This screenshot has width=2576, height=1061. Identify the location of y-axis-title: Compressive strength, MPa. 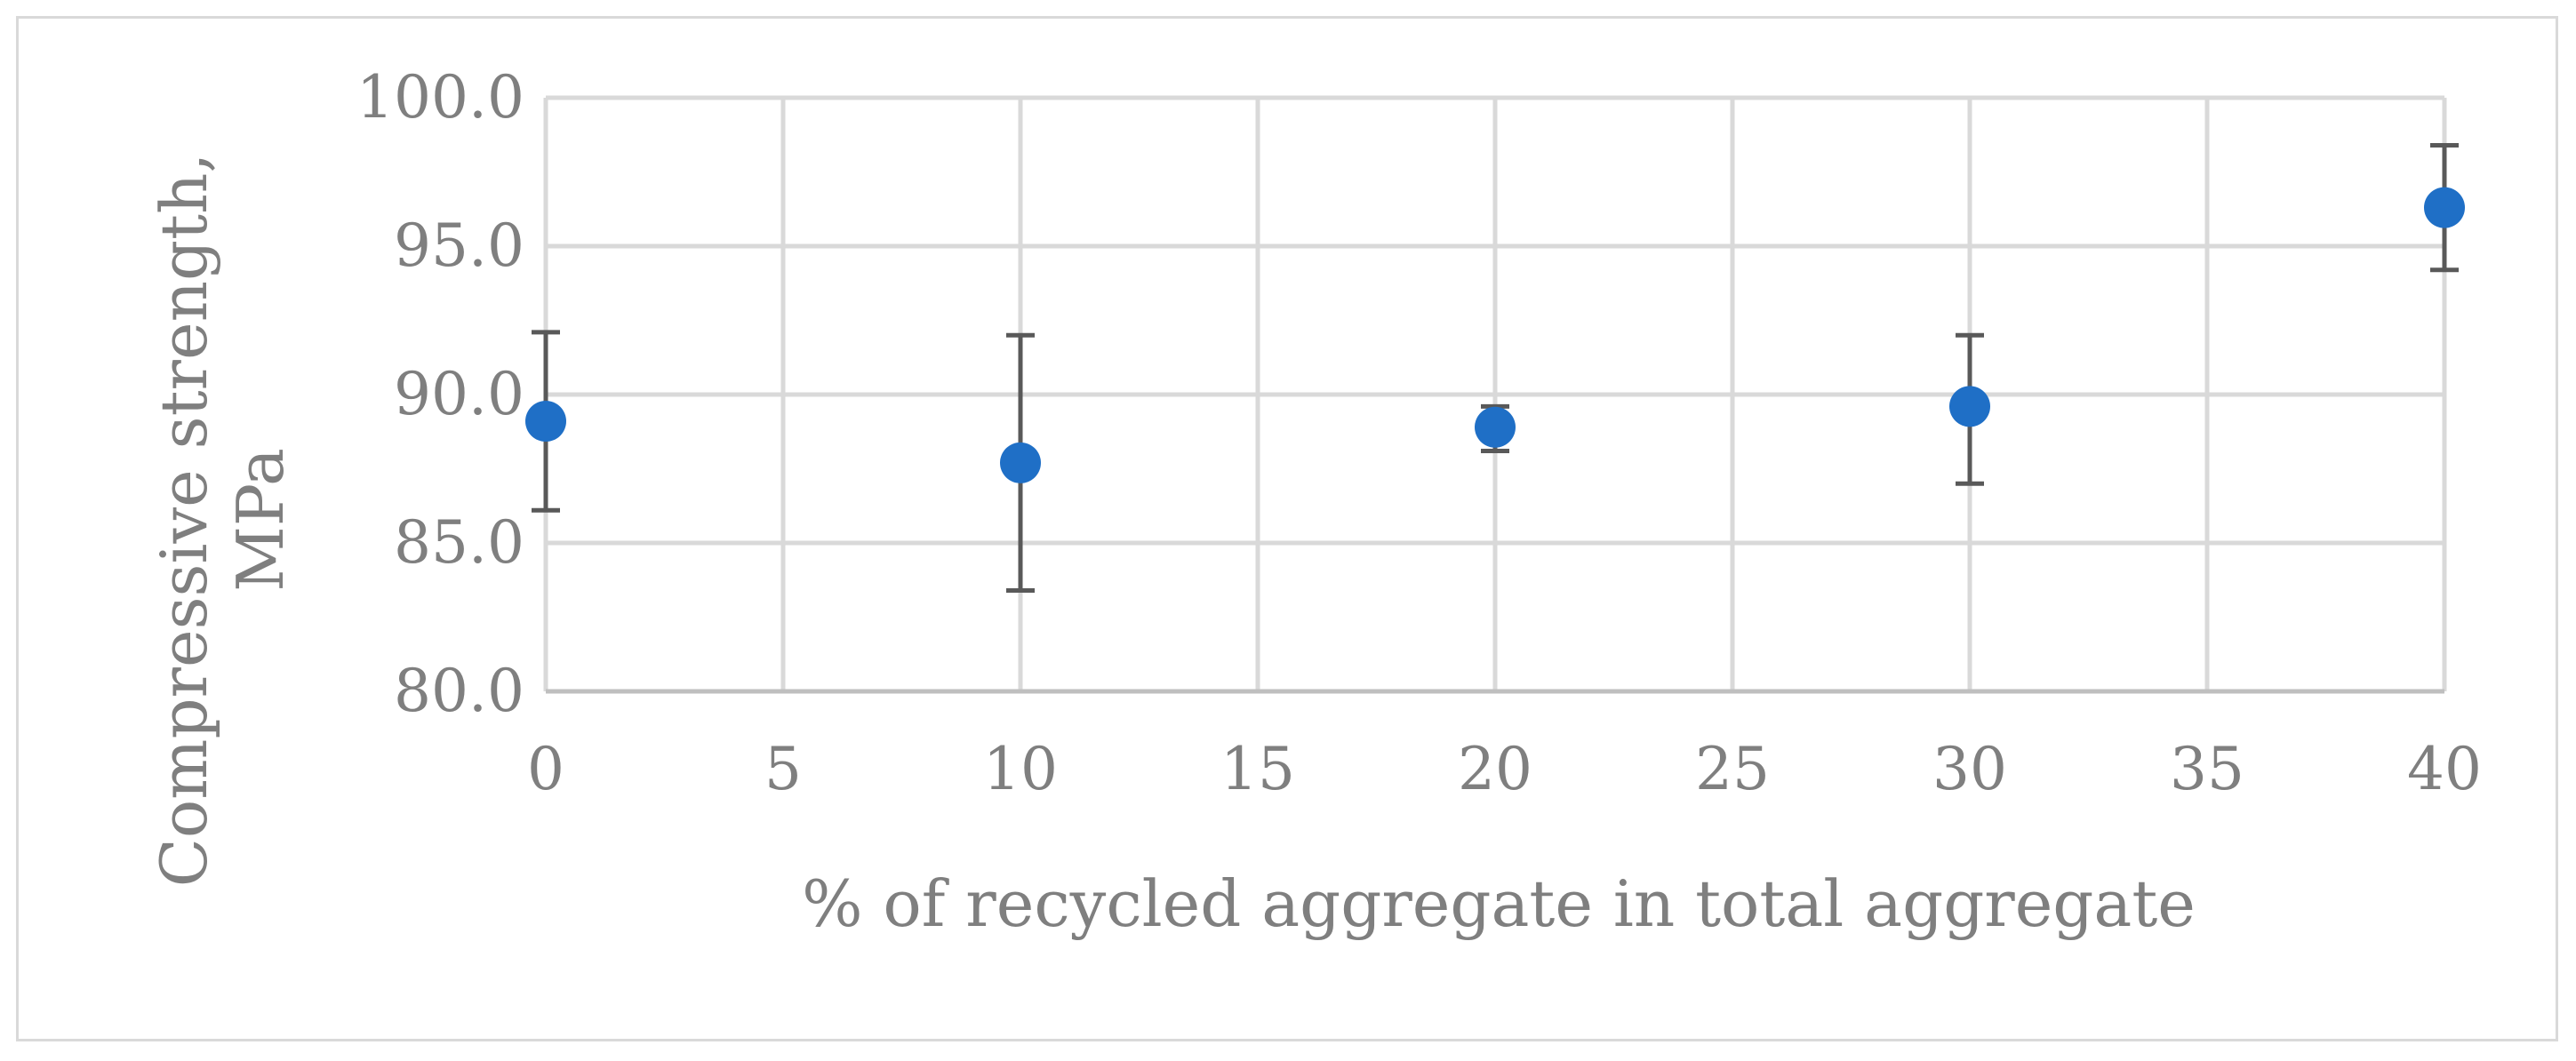
(222, 521).